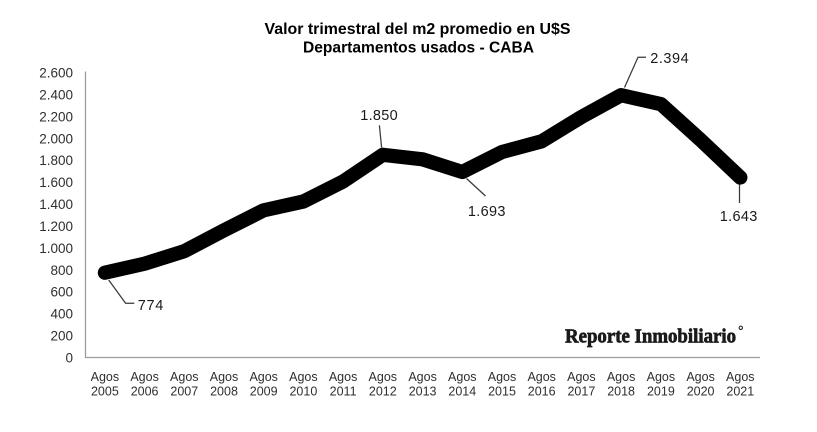  What do you see at coordinates (669, 59) in the screenshot?
I see `svg-text: 2.394` at bounding box center [669, 59].